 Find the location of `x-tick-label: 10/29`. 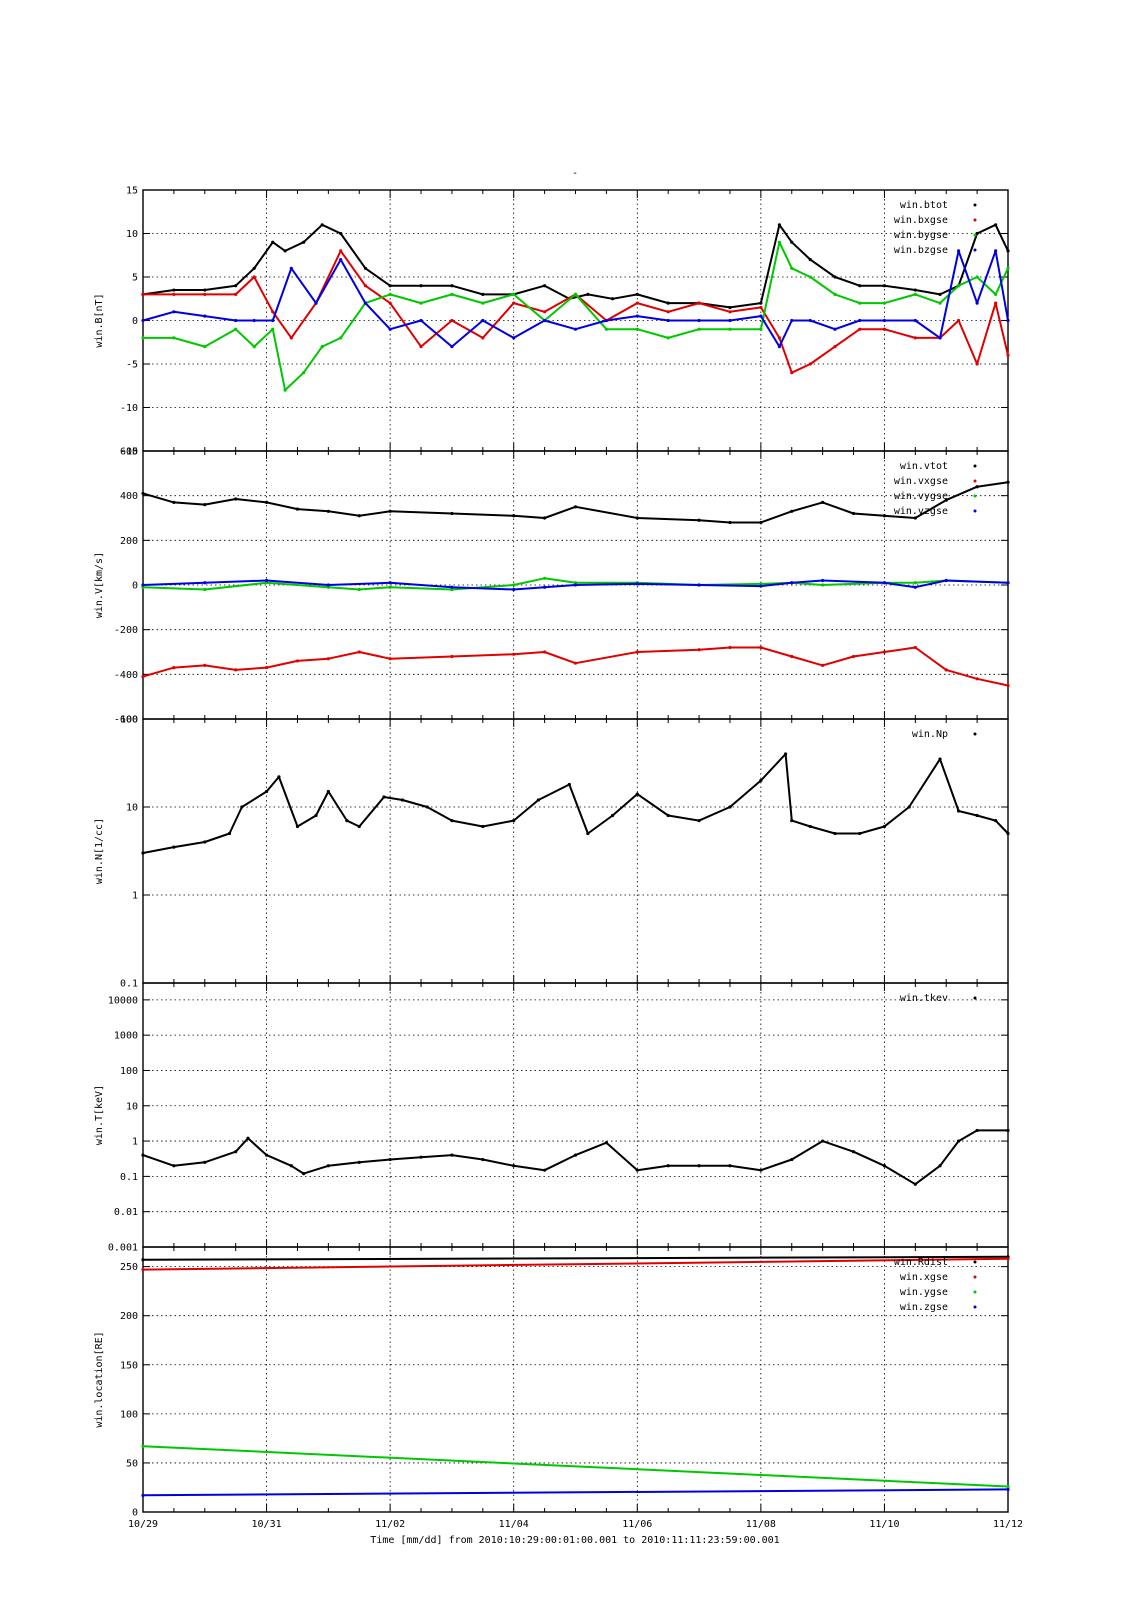

x-tick-label: 10/29 is located at coordinates (143, 1524).